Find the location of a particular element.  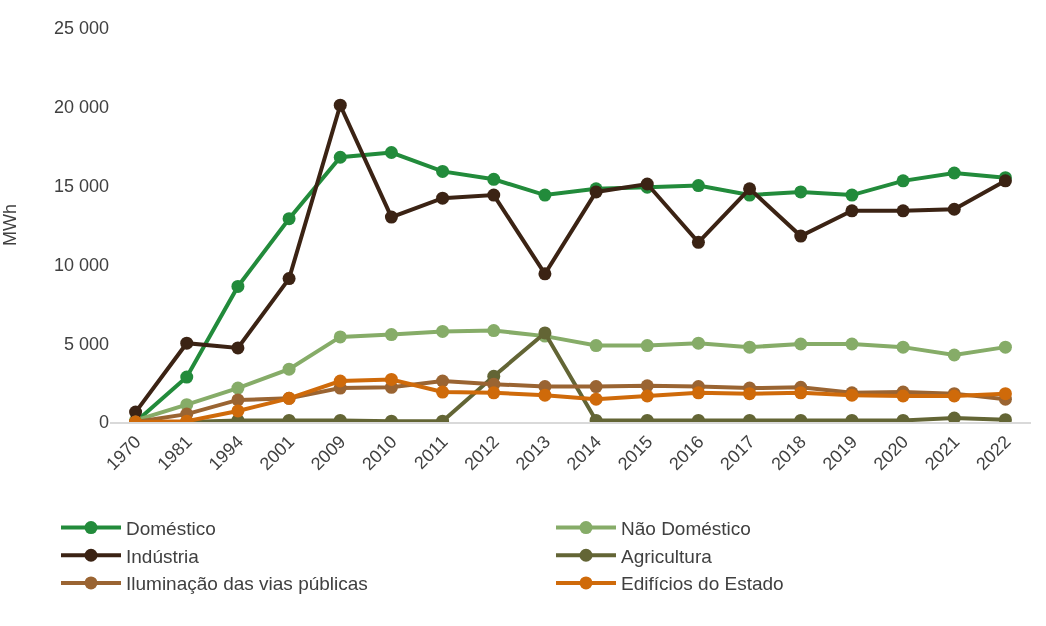

y-tick-label: 20 000 is located at coordinates (81, 107).